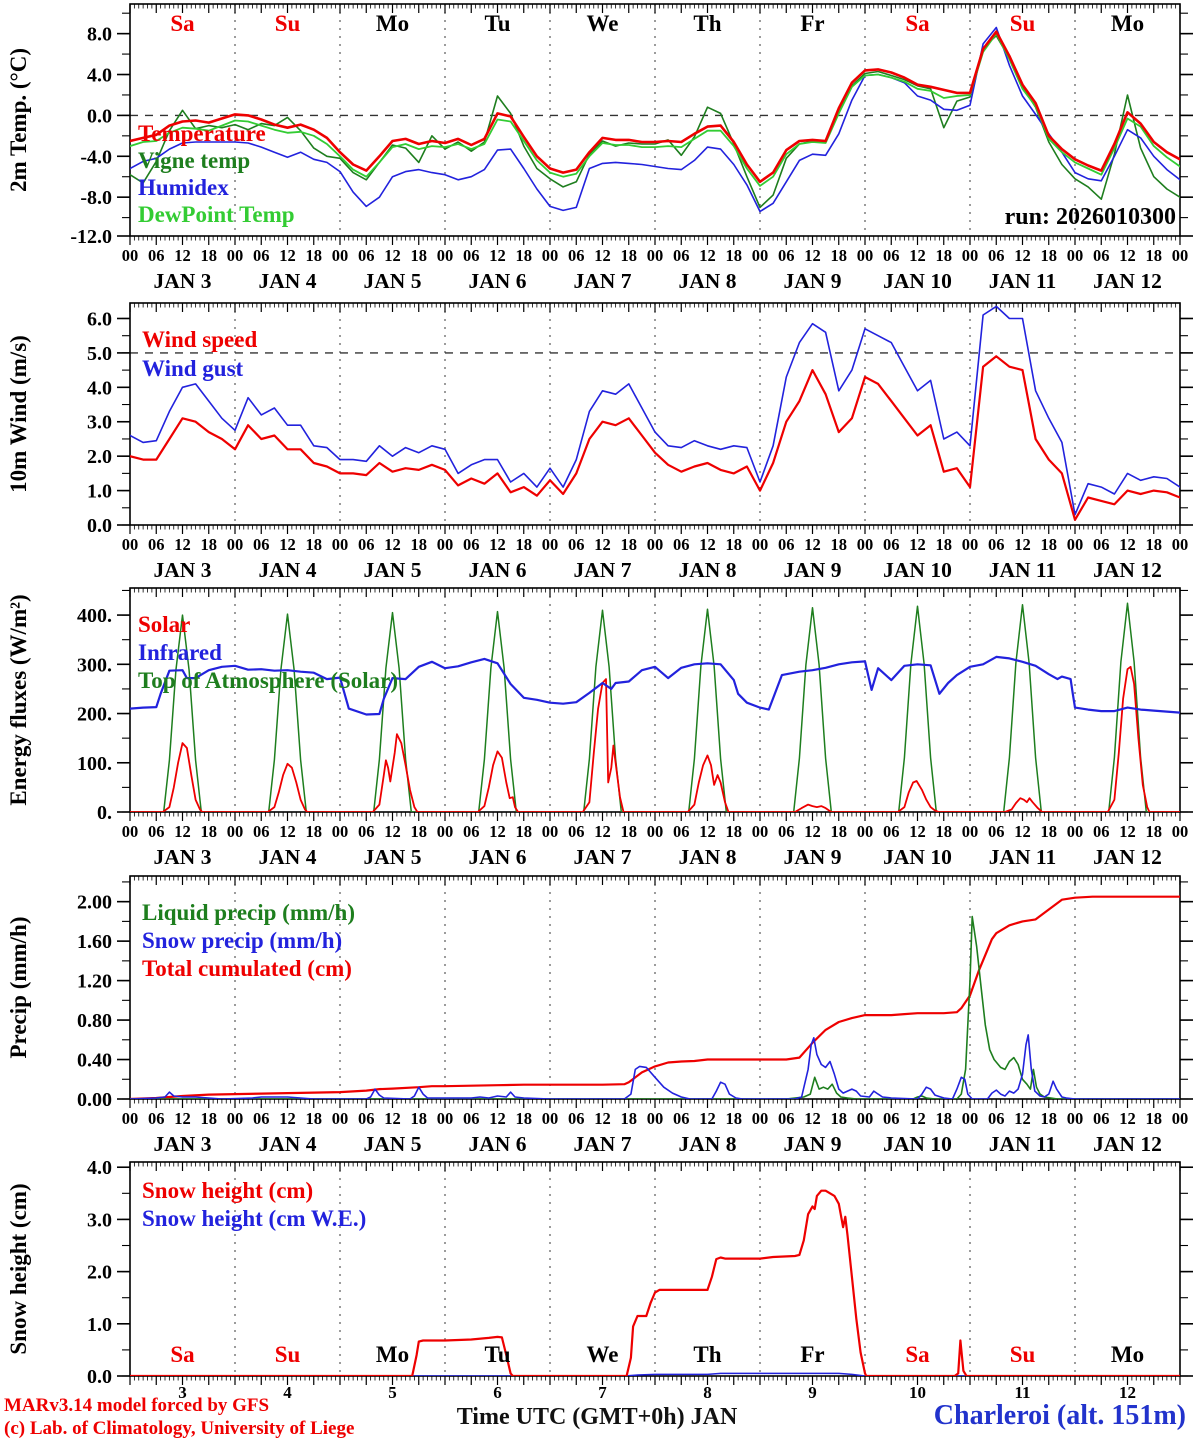 This screenshot has height=1440, width=1194. I want to click on day-name-label: Sa, so click(182, 1354).